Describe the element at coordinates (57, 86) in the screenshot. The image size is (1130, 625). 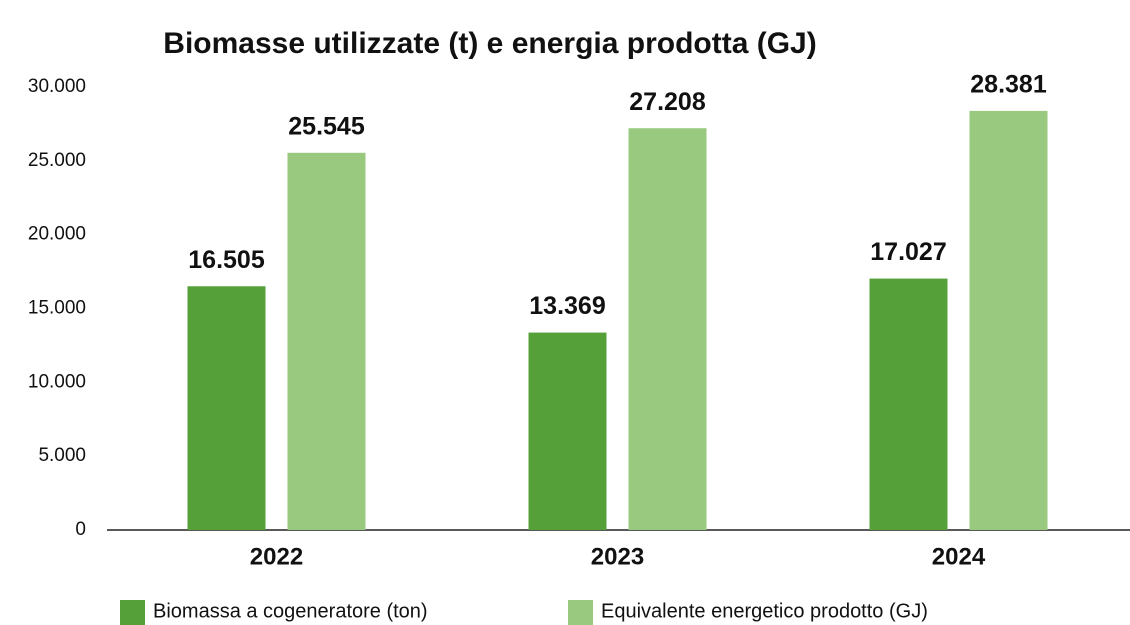
I see `y-tick-label: 30.000` at that location.